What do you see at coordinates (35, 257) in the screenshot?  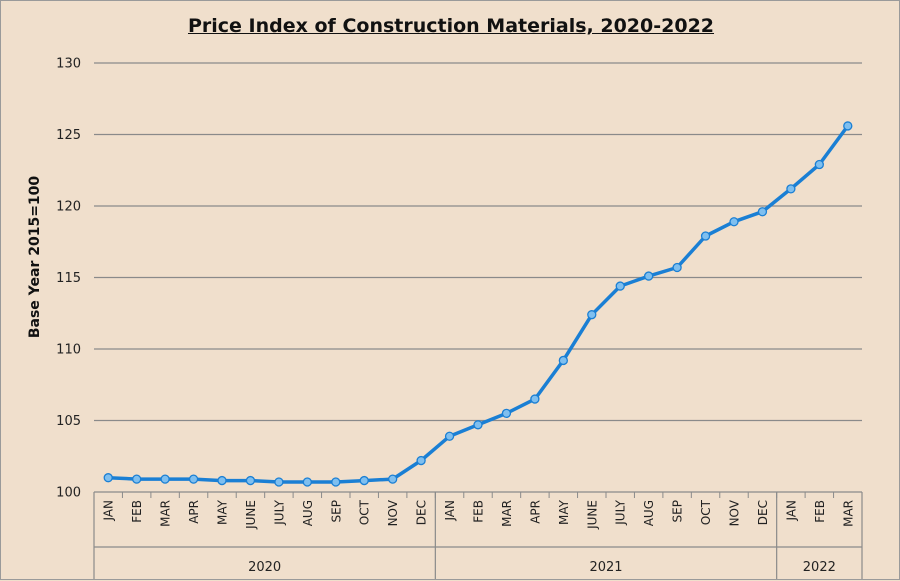 I see `y-axis-label: Base Year 2015=100` at bounding box center [35, 257].